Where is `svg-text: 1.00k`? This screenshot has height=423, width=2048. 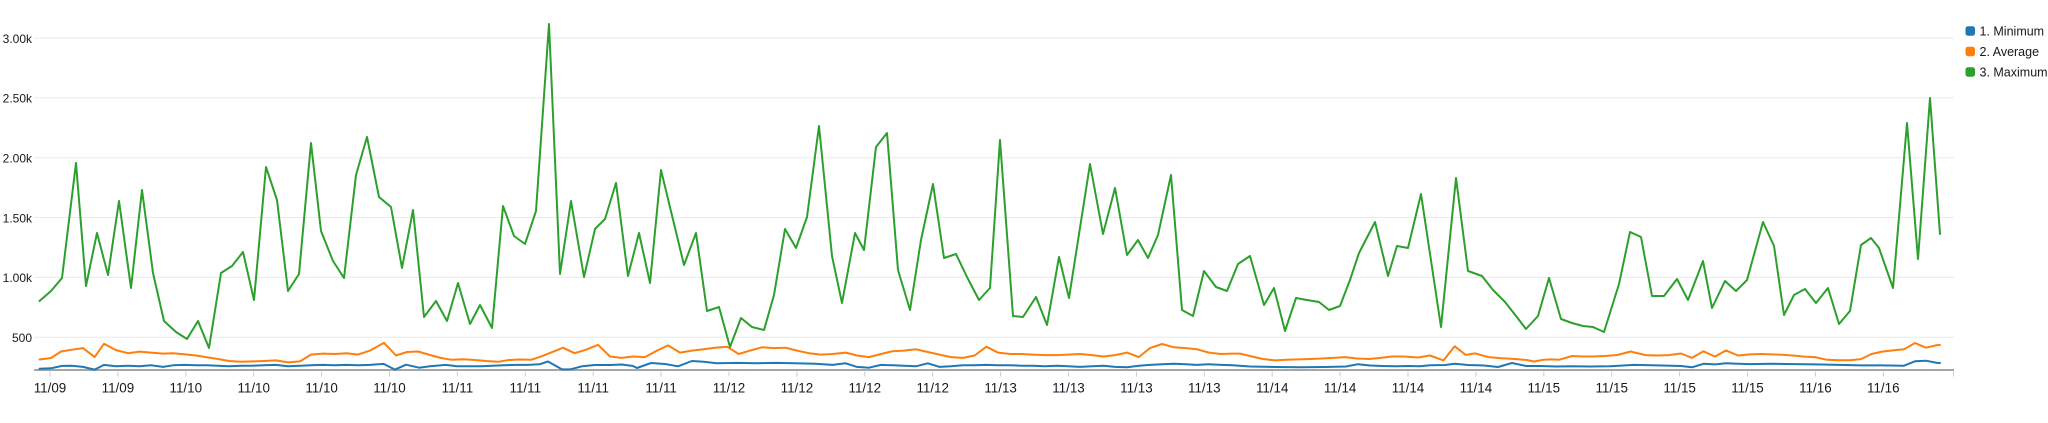
svg-text: 1.00k is located at coordinates (18, 278).